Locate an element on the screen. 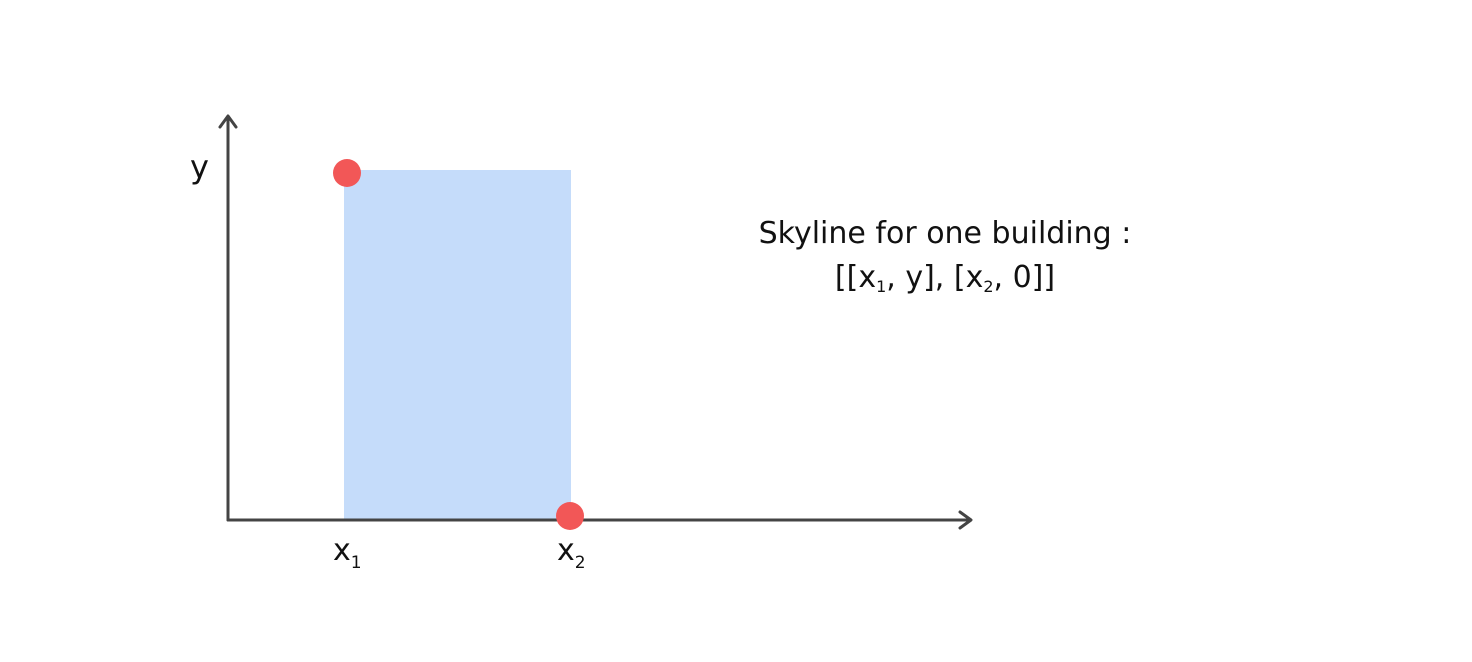 The height and width of the screenshot is (662, 1472). caption-title: Skyline for one building : is located at coordinates (945, 233).